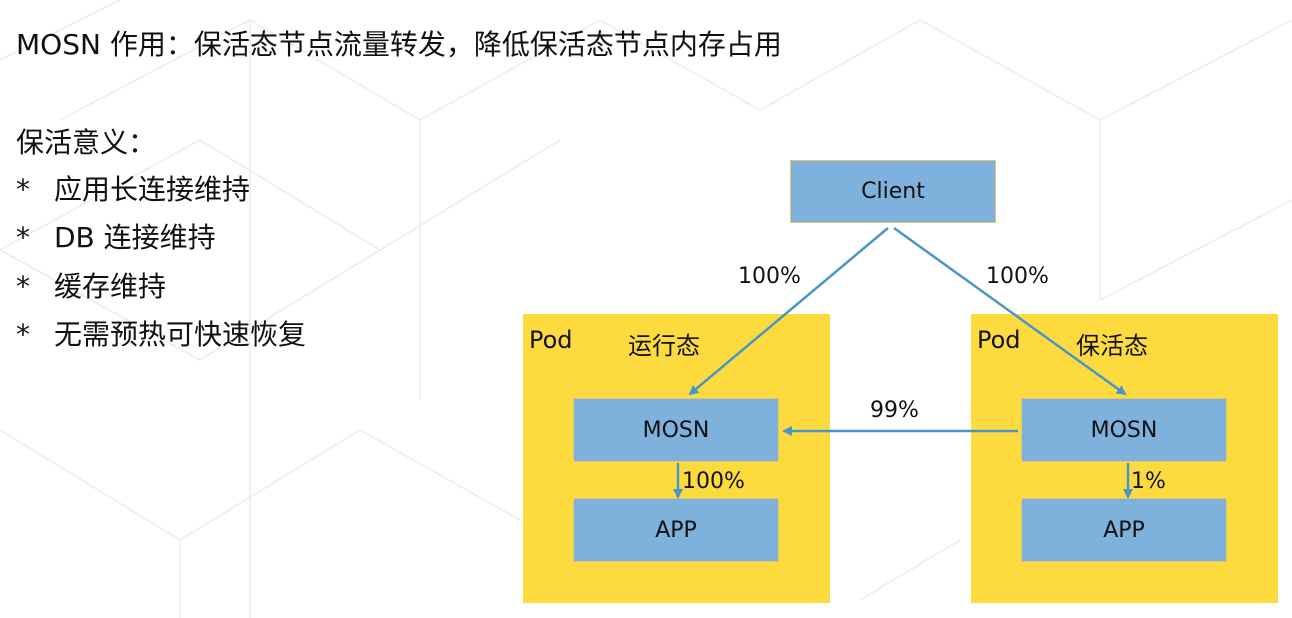 The width and height of the screenshot is (1292, 618). What do you see at coordinates (893, 191) in the screenshot?
I see `client-box: Client` at bounding box center [893, 191].